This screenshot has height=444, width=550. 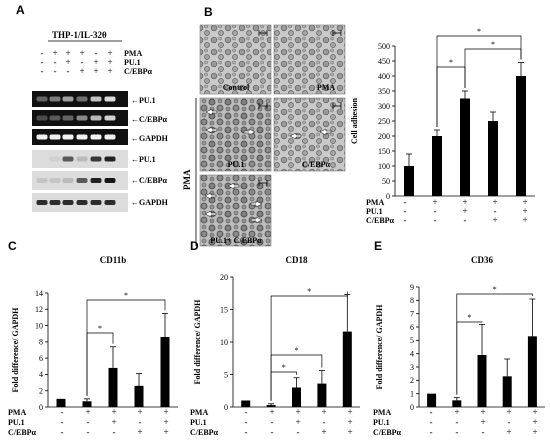 I want to click on panel-letter-b: B, so click(x=208, y=12).